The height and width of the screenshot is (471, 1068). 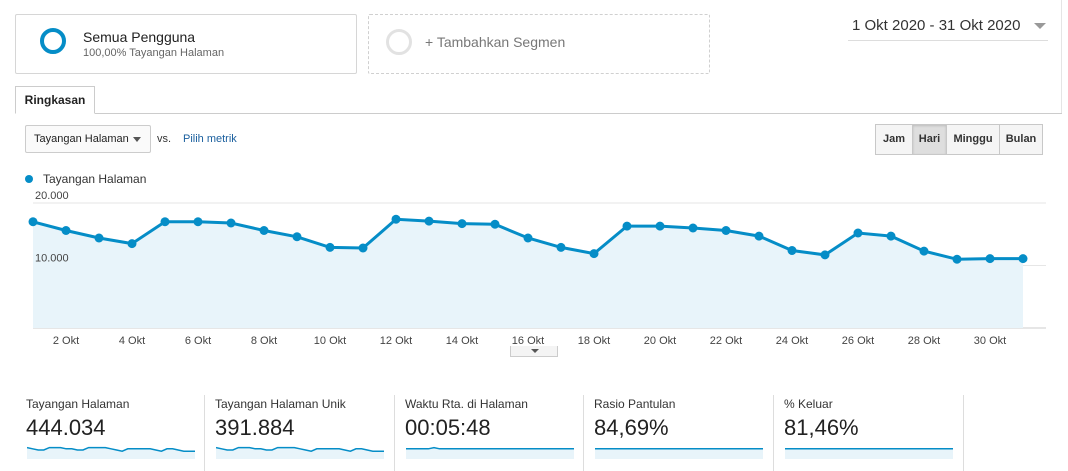 What do you see at coordinates (495, 433) in the screenshot?
I see `kpi-avg-time-on-page: Waktu Rta. di Halaman 00:05:48` at bounding box center [495, 433].